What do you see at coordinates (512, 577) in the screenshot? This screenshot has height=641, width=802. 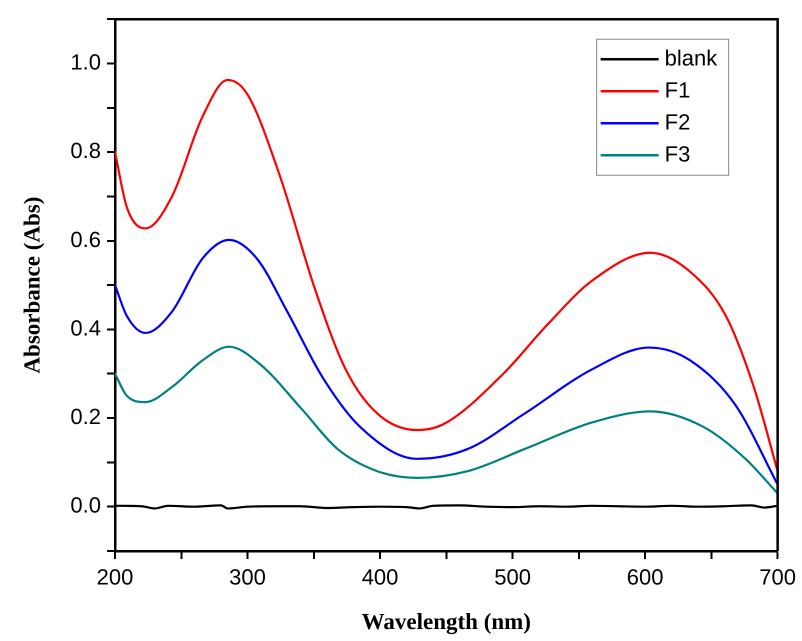 I see `x-tick-label: 500` at bounding box center [512, 577].